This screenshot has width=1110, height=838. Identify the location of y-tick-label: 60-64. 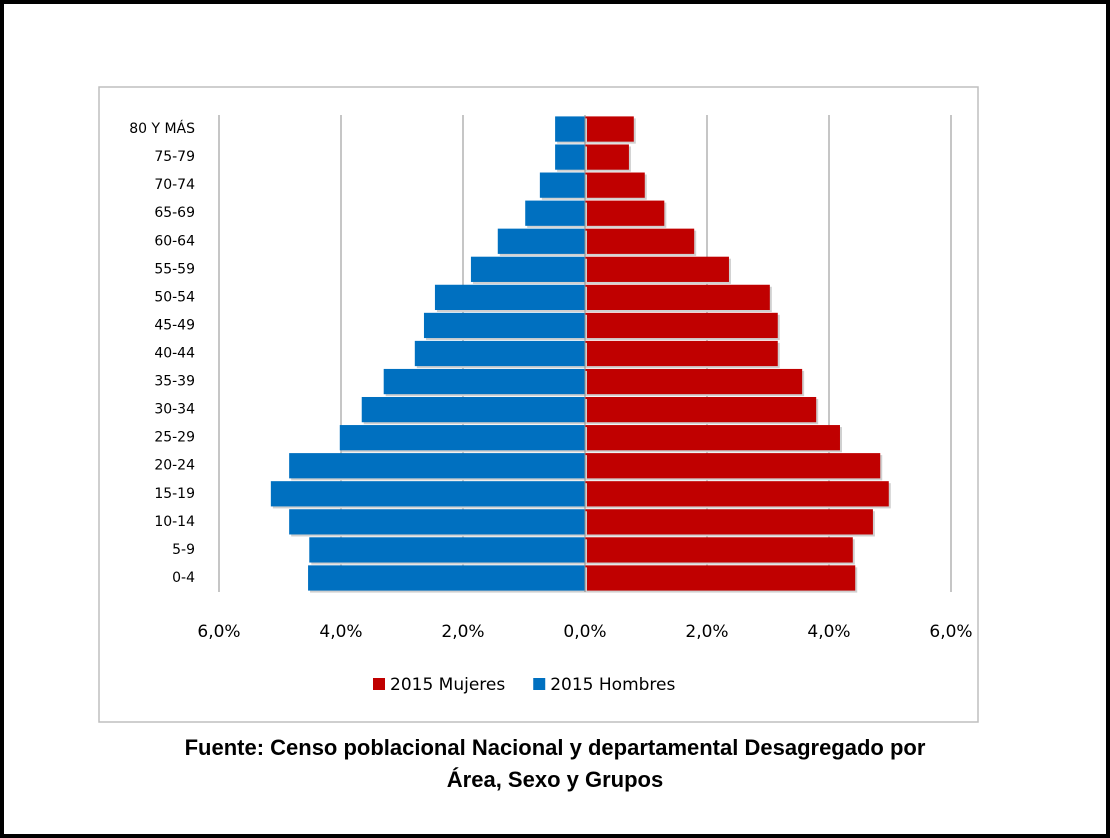
(174, 241).